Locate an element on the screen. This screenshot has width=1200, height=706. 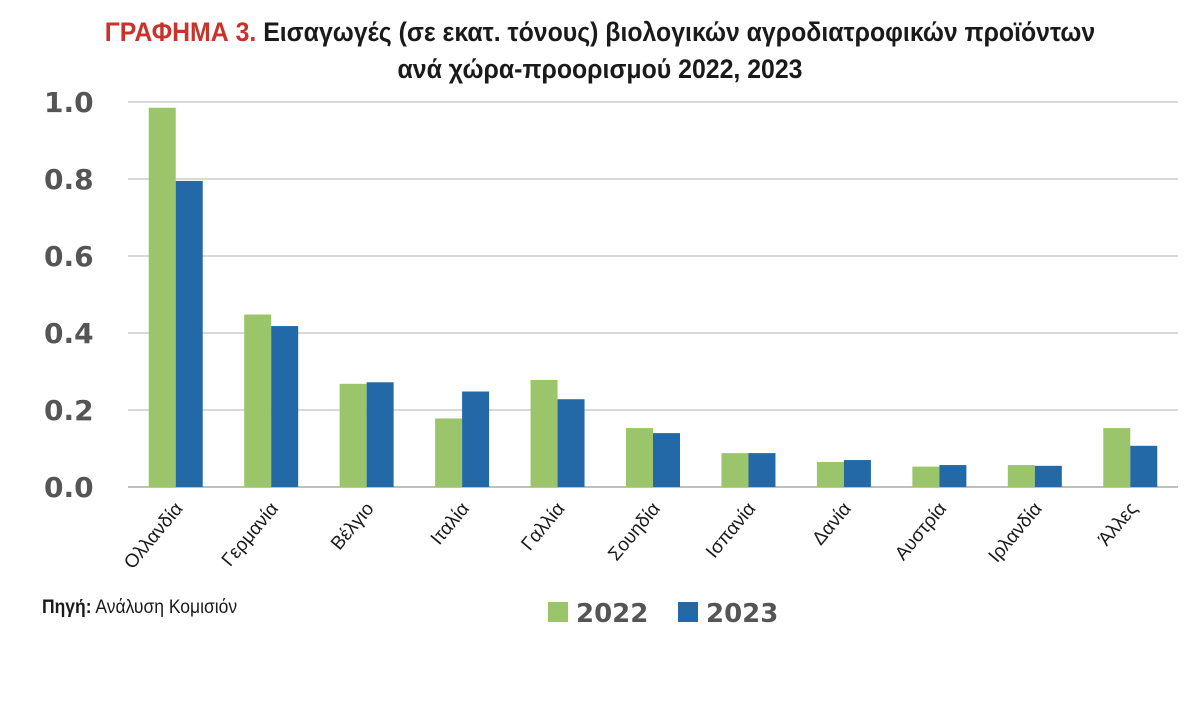
x-tick-label: Ιταλία is located at coordinates (450, 524).